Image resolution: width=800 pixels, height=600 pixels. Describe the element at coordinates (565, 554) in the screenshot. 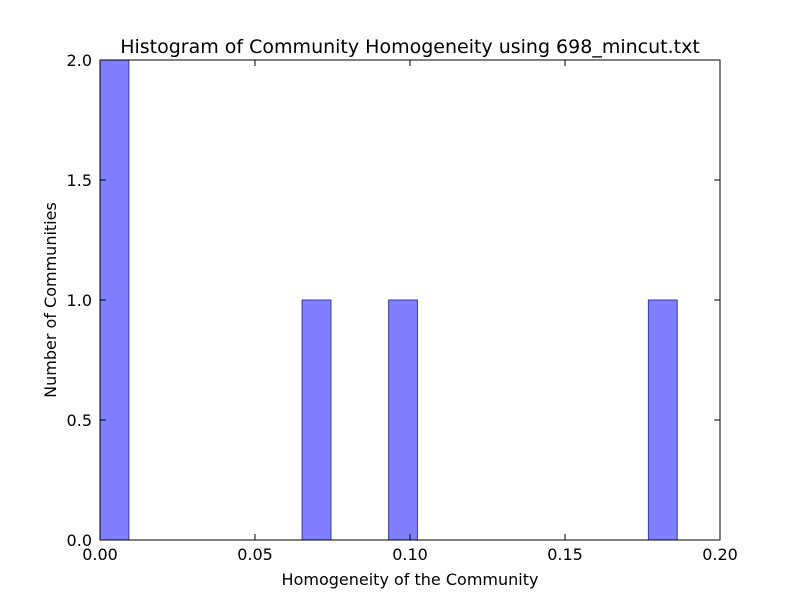

I see `x-tick-label: 0.15` at that location.